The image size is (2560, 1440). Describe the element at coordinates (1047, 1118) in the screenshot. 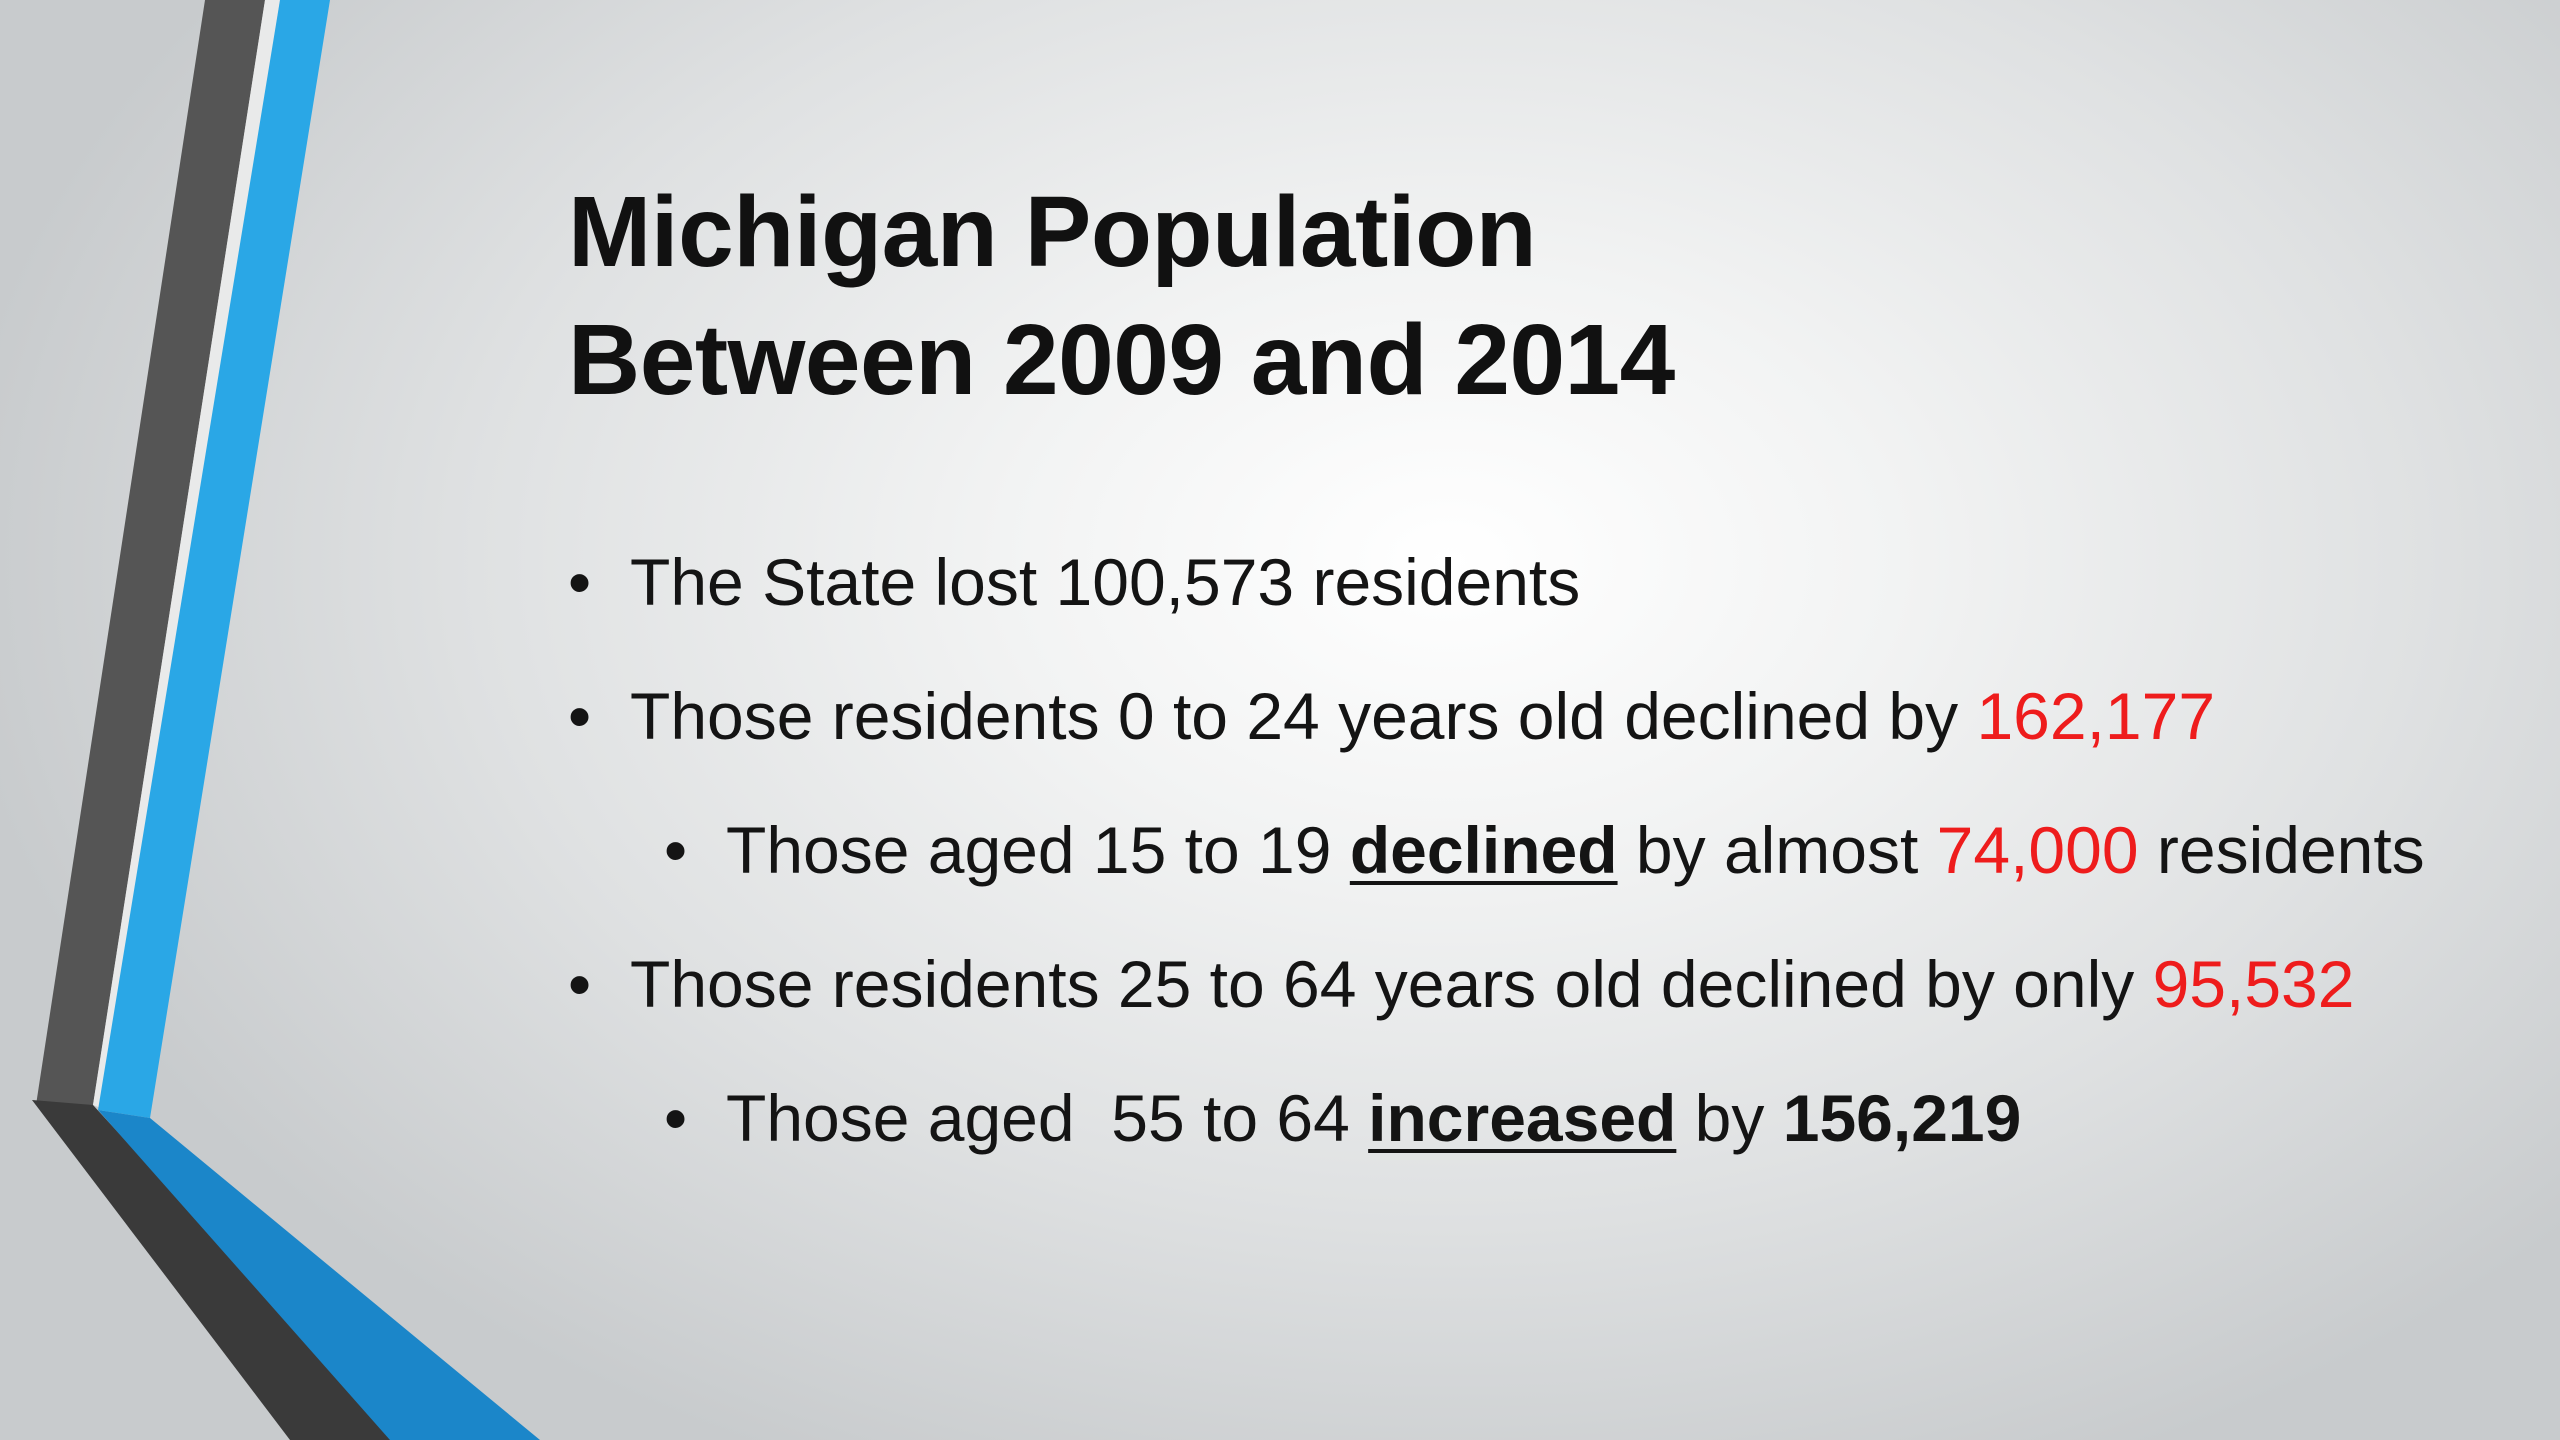

I see `bullet-text-prefix: Those aged 55 to 64` at that location.